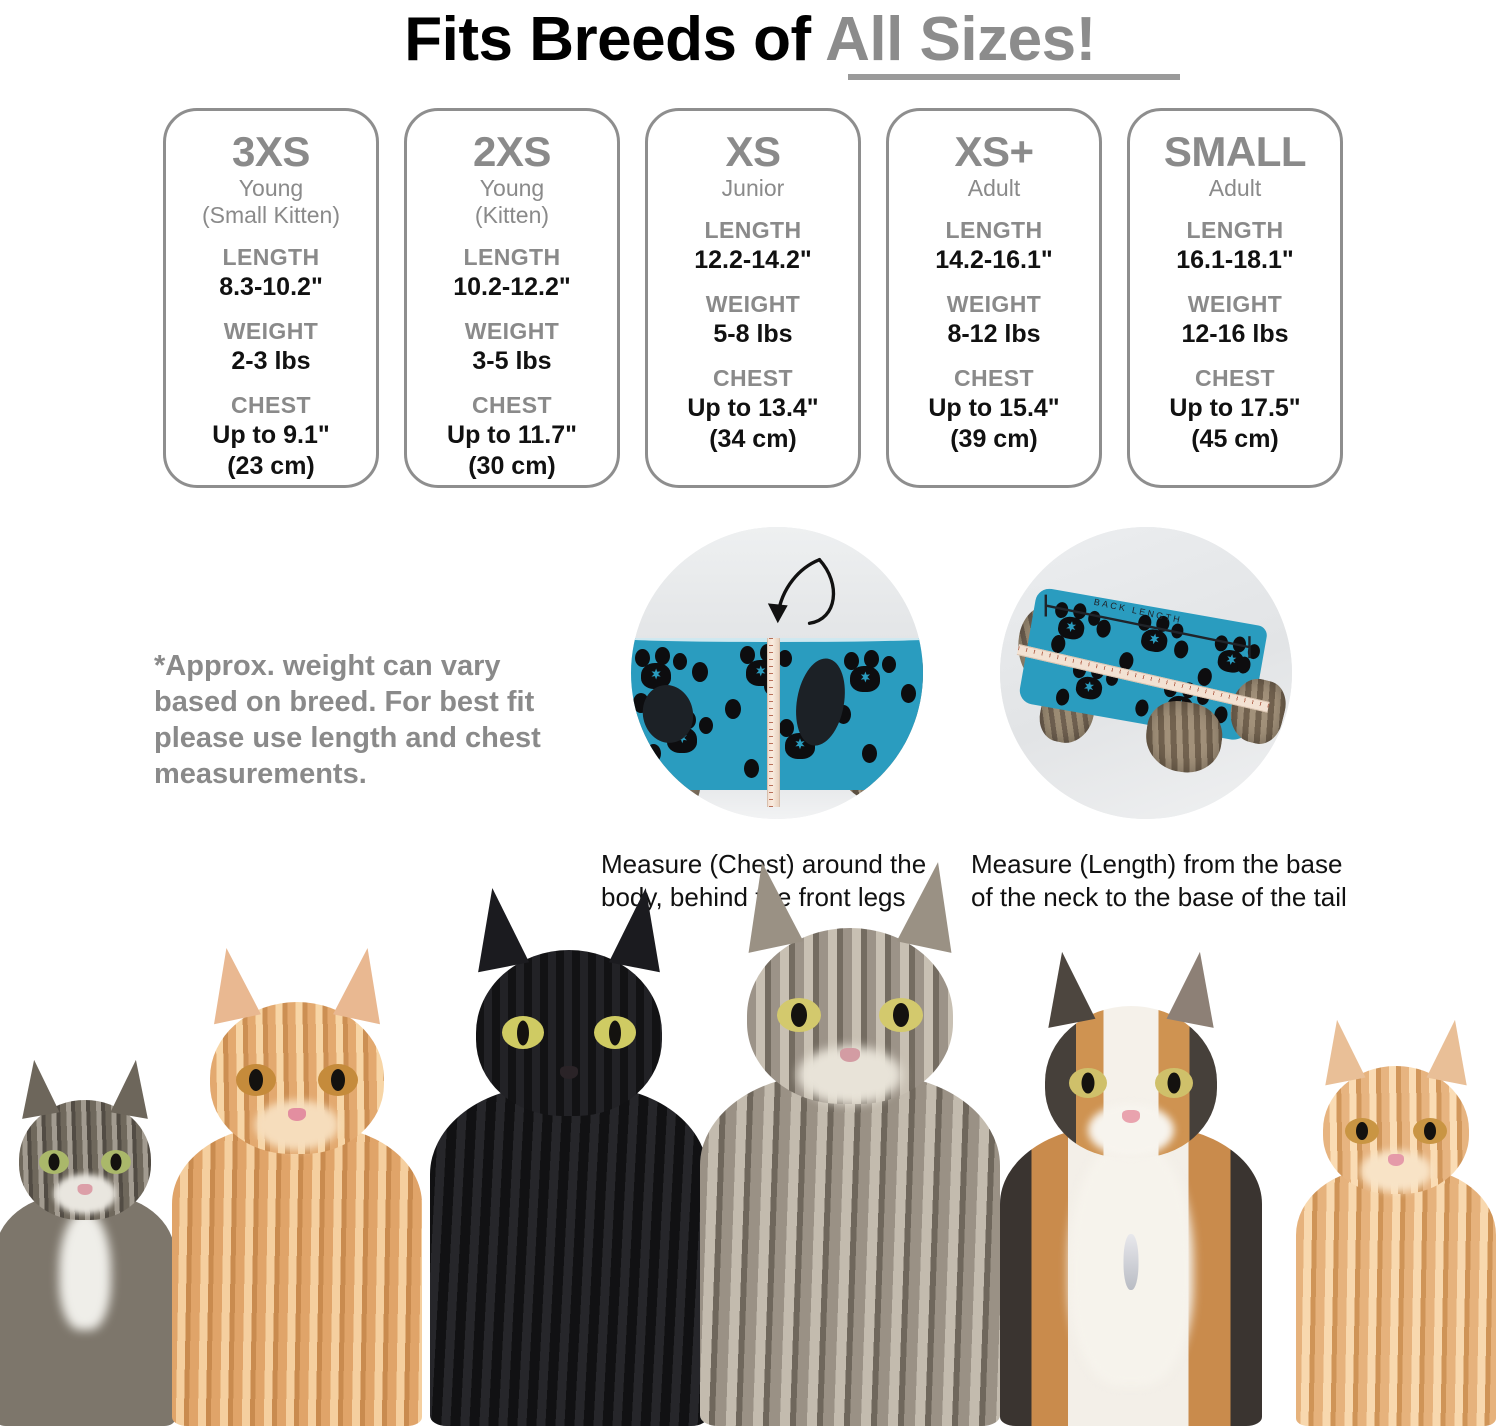 Image resolution: width=1500 pixels, height=1426 pixels. I want to click on back-length-dimension-line, so click(1147, 626).